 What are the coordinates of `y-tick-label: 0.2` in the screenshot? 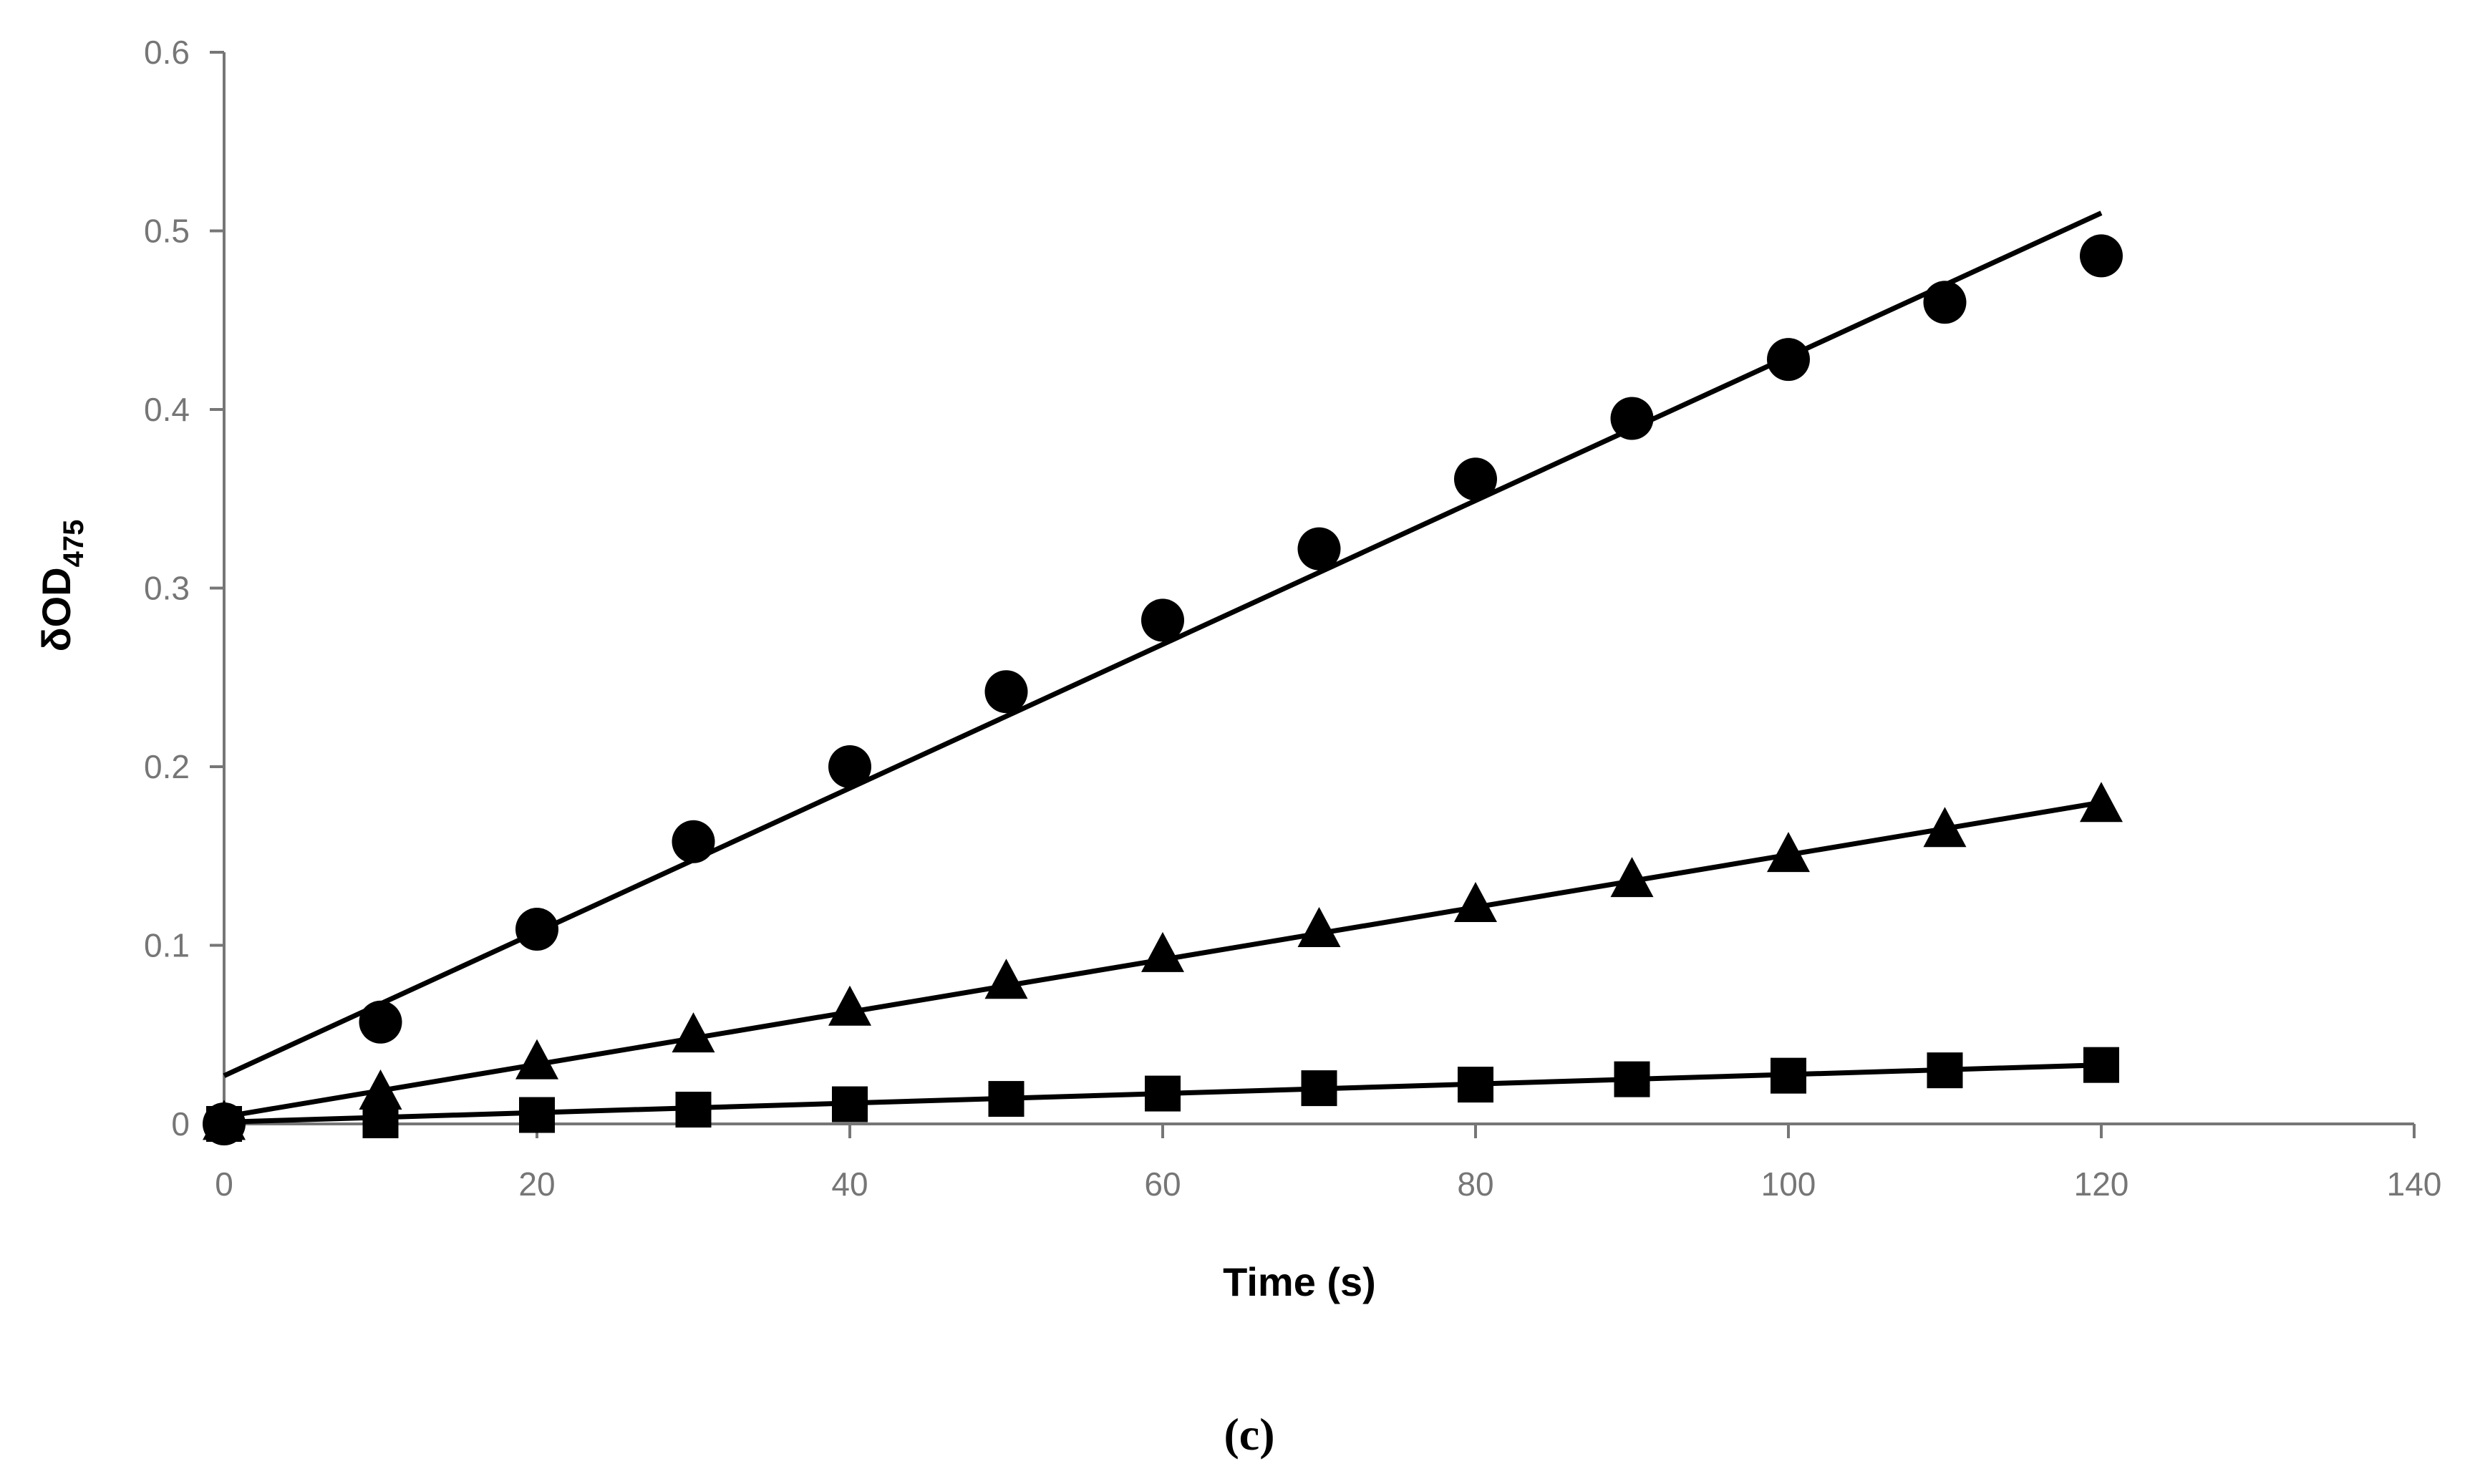 It's located at (167, 766).